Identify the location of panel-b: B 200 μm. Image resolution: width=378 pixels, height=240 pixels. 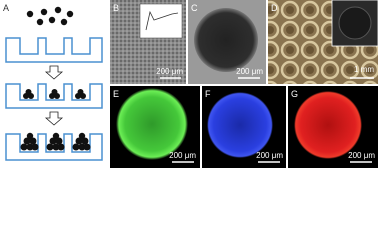
(148, 42).